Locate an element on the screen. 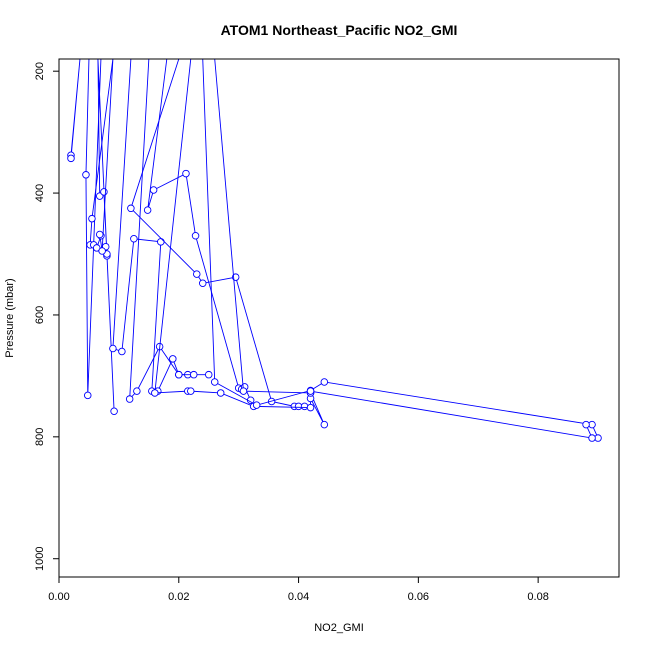 The height and width of the screenshot is (650, 650). y-tick-label: 800 is located at coordinates (40, 437).